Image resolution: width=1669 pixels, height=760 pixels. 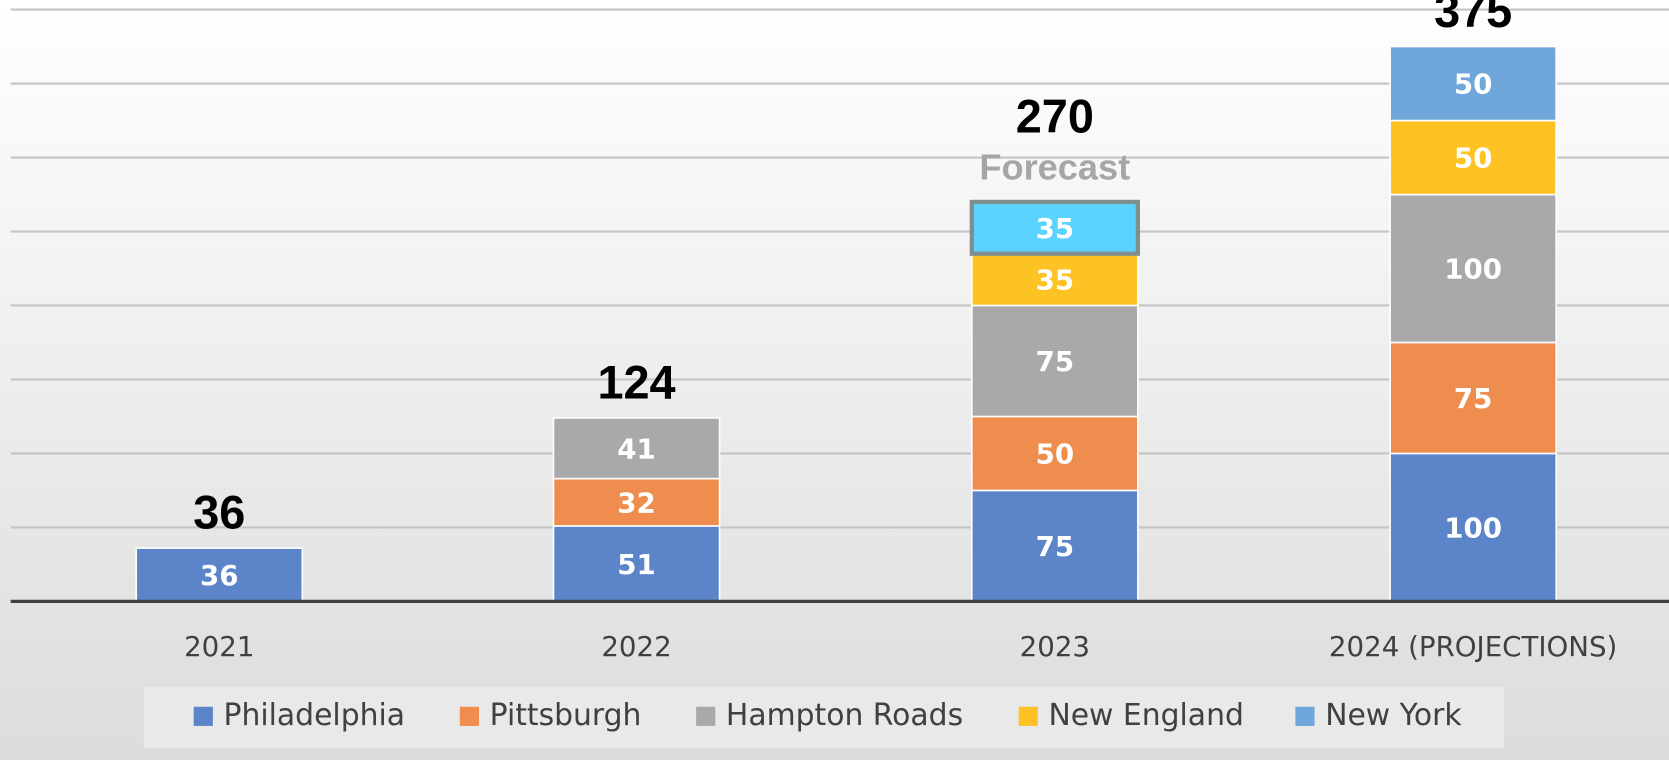 What do you see at coordinates (1473, 646) in the screenshot?
I see `x-tick-label: 2024 (PROJECTIONS)` at bounding box center [1473, 646].